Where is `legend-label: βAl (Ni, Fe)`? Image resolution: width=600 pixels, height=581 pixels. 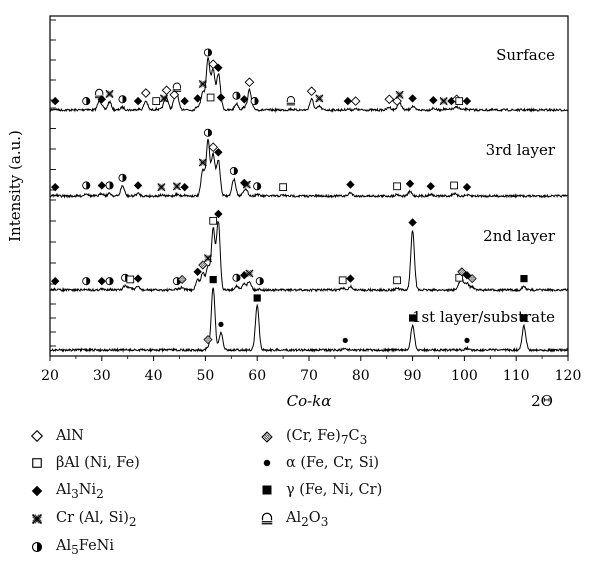 legend-label: βAl (Ni, Fe) is located at coordinates (98, 463).